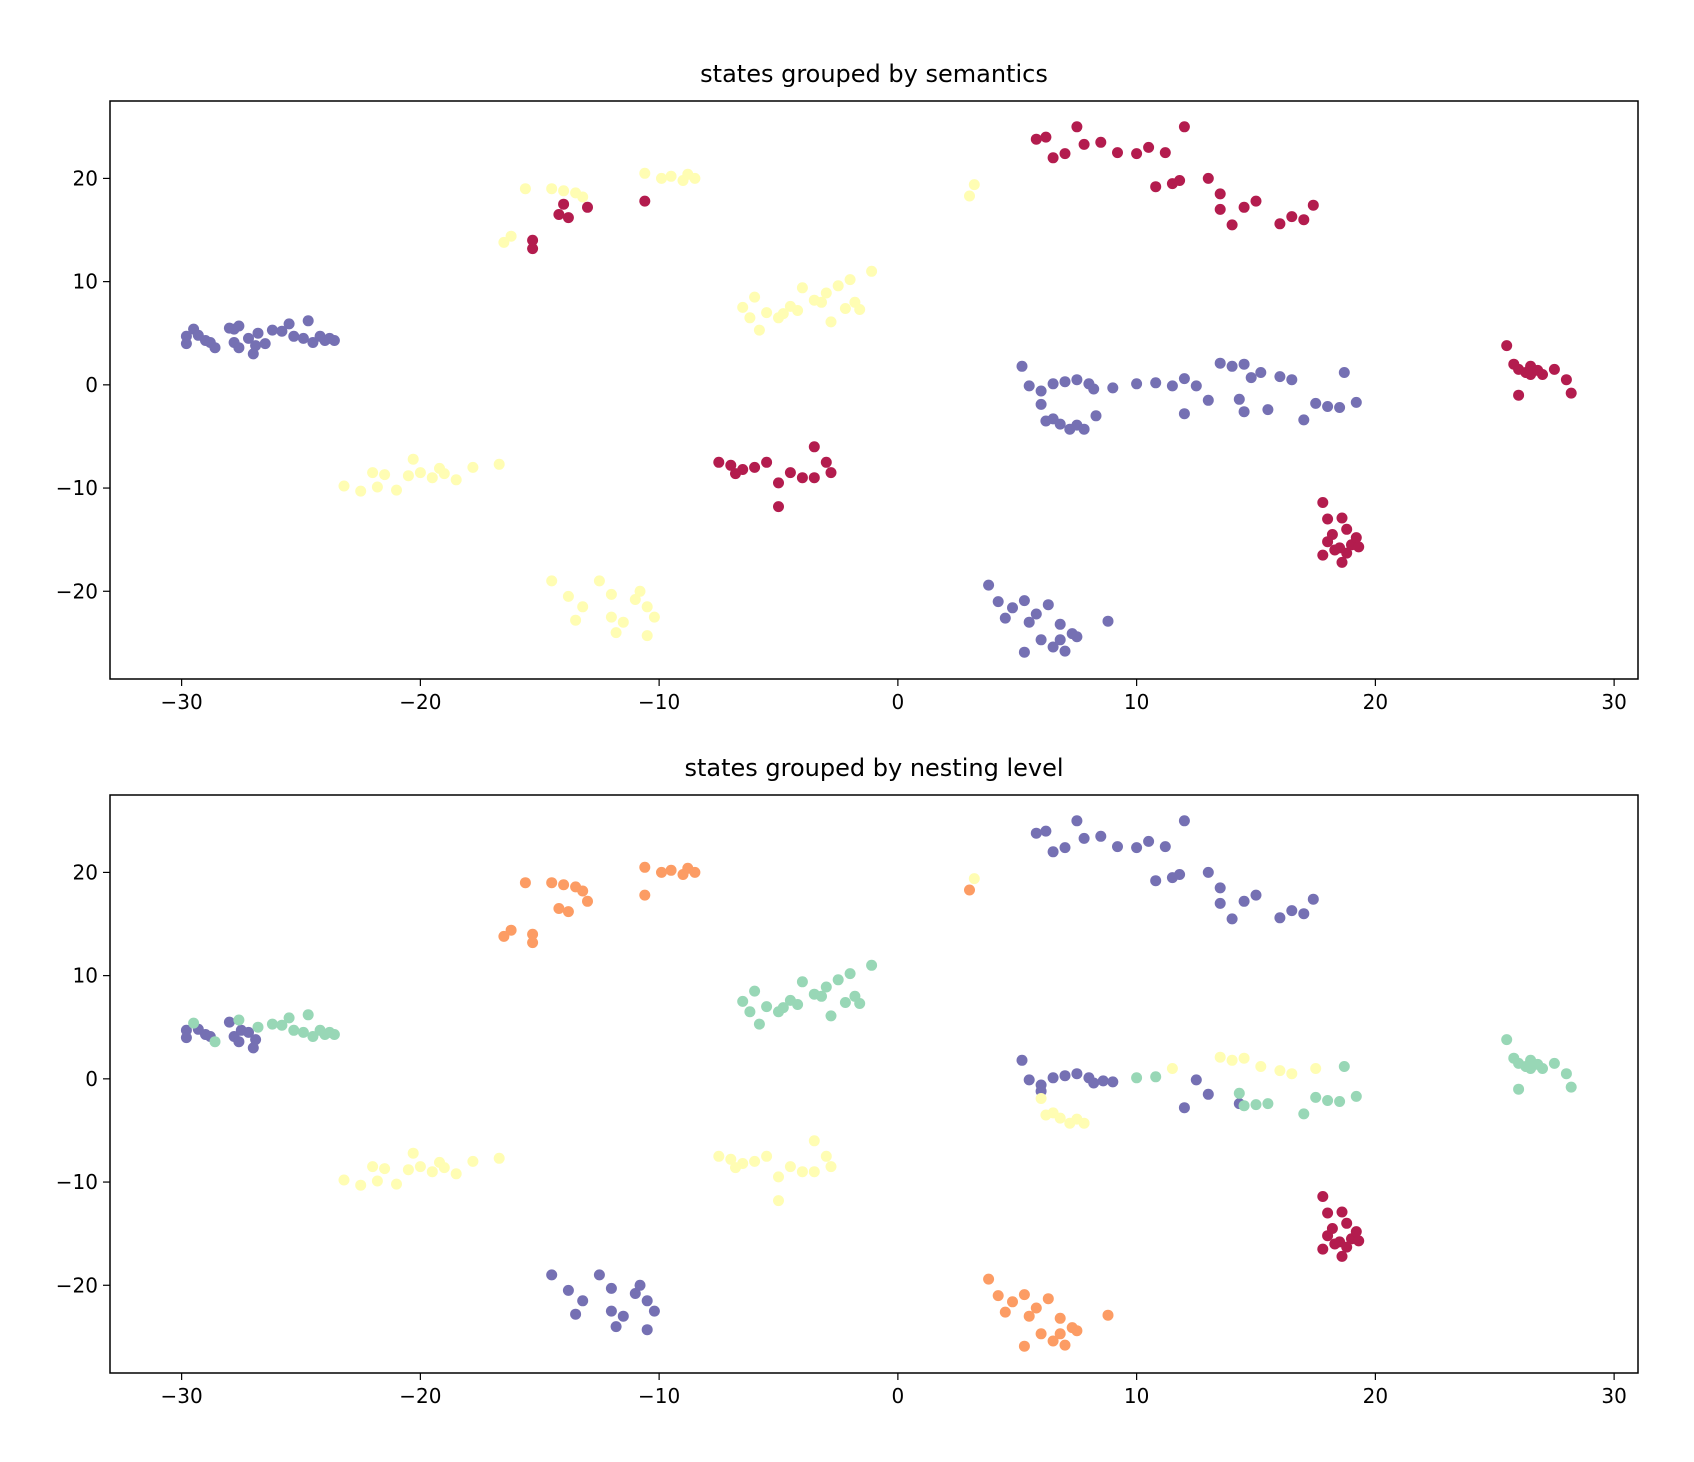  I want to click on x-axis: −30 −20 −10 0 10 20 30, so click(894, 1390).